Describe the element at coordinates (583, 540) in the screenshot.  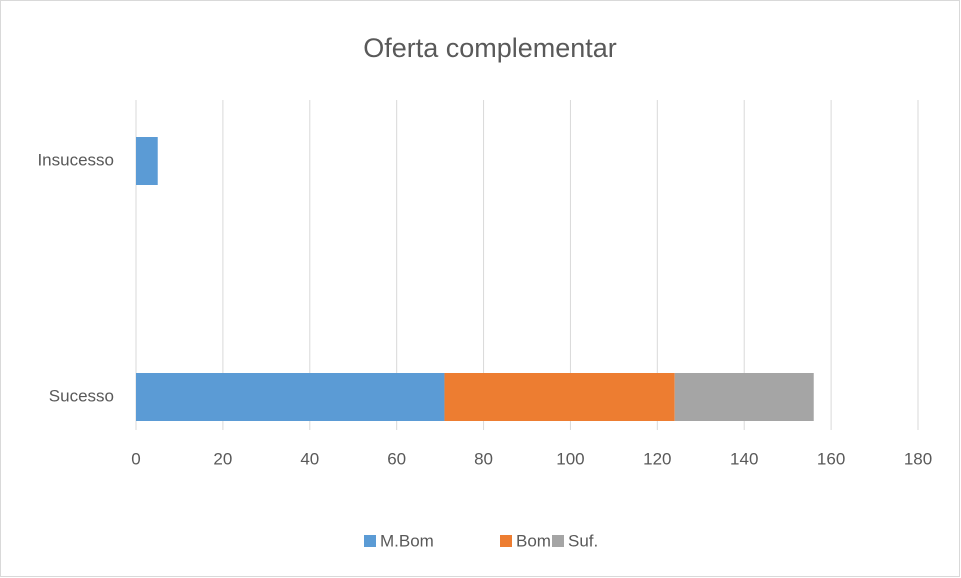
I see `legend-label: Suf.` at that location.